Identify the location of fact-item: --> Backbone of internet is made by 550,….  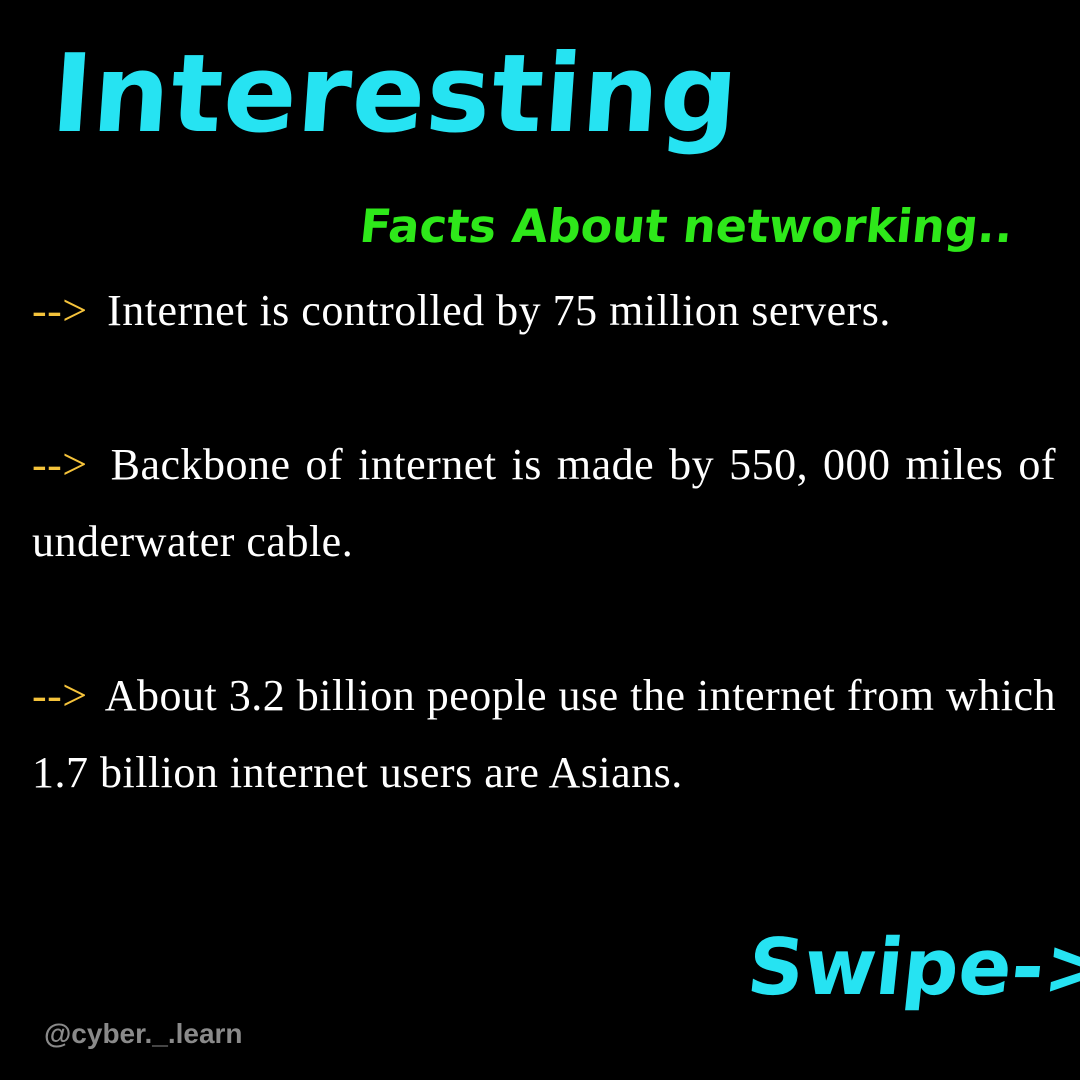
(544, 503).